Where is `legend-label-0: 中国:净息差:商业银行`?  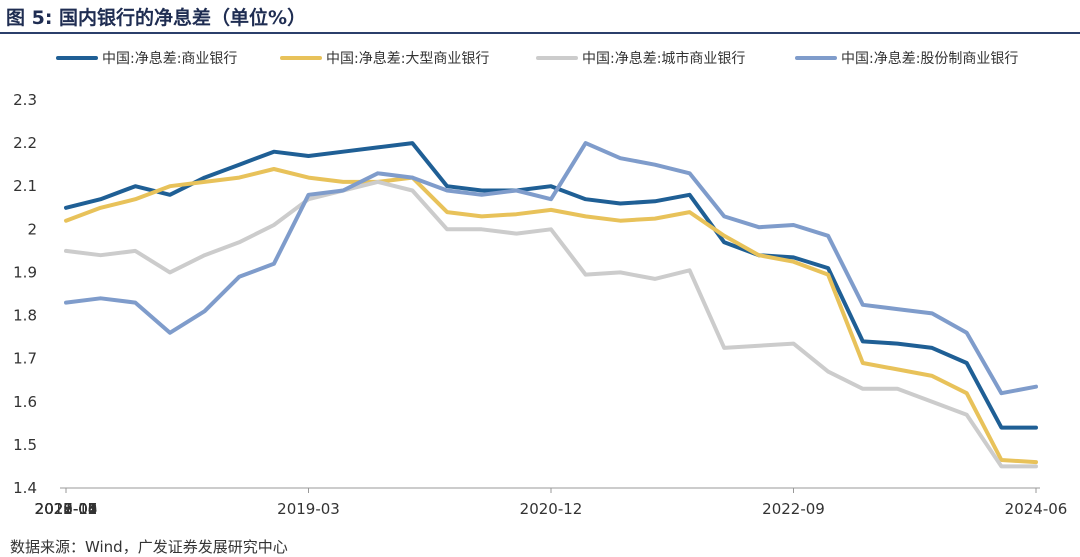
legend-label-0: 中国:净息差:商业银行 is located at coordinates (169, 58).